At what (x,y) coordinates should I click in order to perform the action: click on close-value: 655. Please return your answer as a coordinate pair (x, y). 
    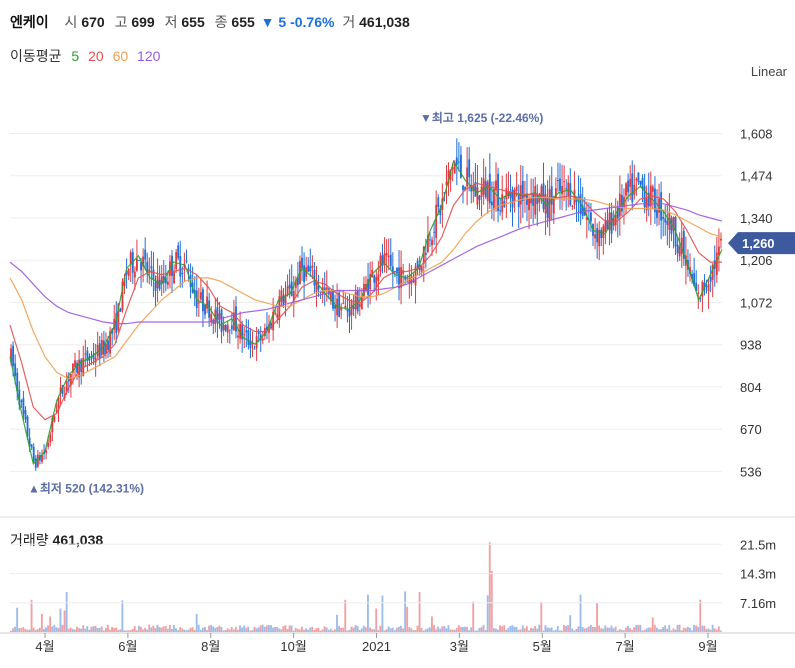
    Looking at the image, I should click on (243, 22).